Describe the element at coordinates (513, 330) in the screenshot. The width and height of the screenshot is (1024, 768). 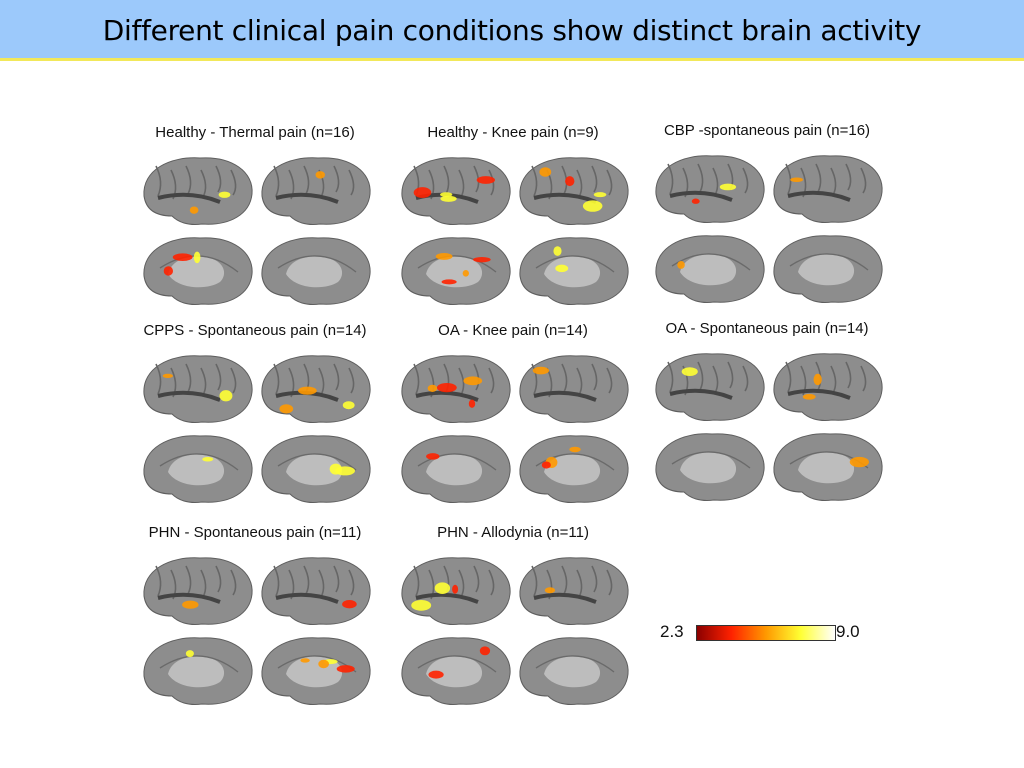
I see `panel-label: OA - Knee pain (n=14)` at that location.